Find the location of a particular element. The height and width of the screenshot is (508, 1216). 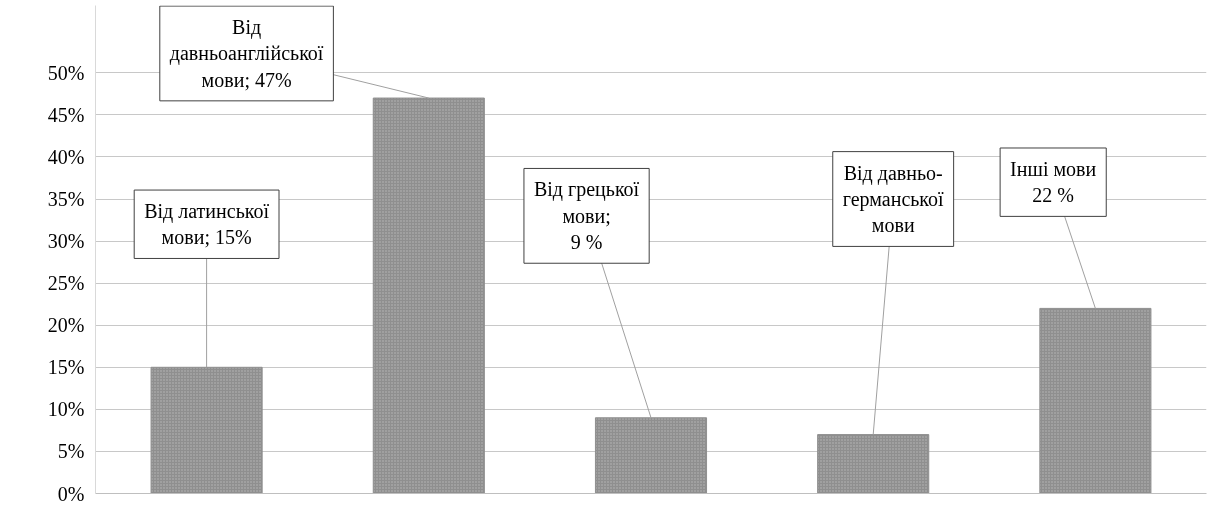

y-tick-label: 25% is located at coordinates (66, 283).